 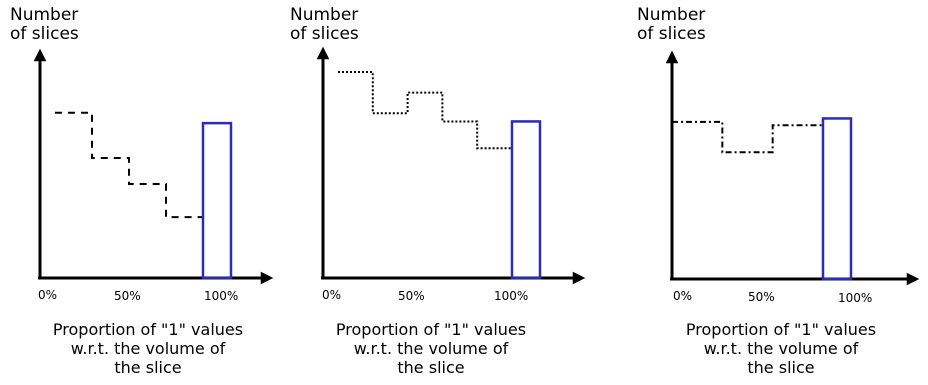 What do you see at coordinates (129, 165) in the screenshot?
I see `dashed-step-curve` at bounding box center [129, 165].